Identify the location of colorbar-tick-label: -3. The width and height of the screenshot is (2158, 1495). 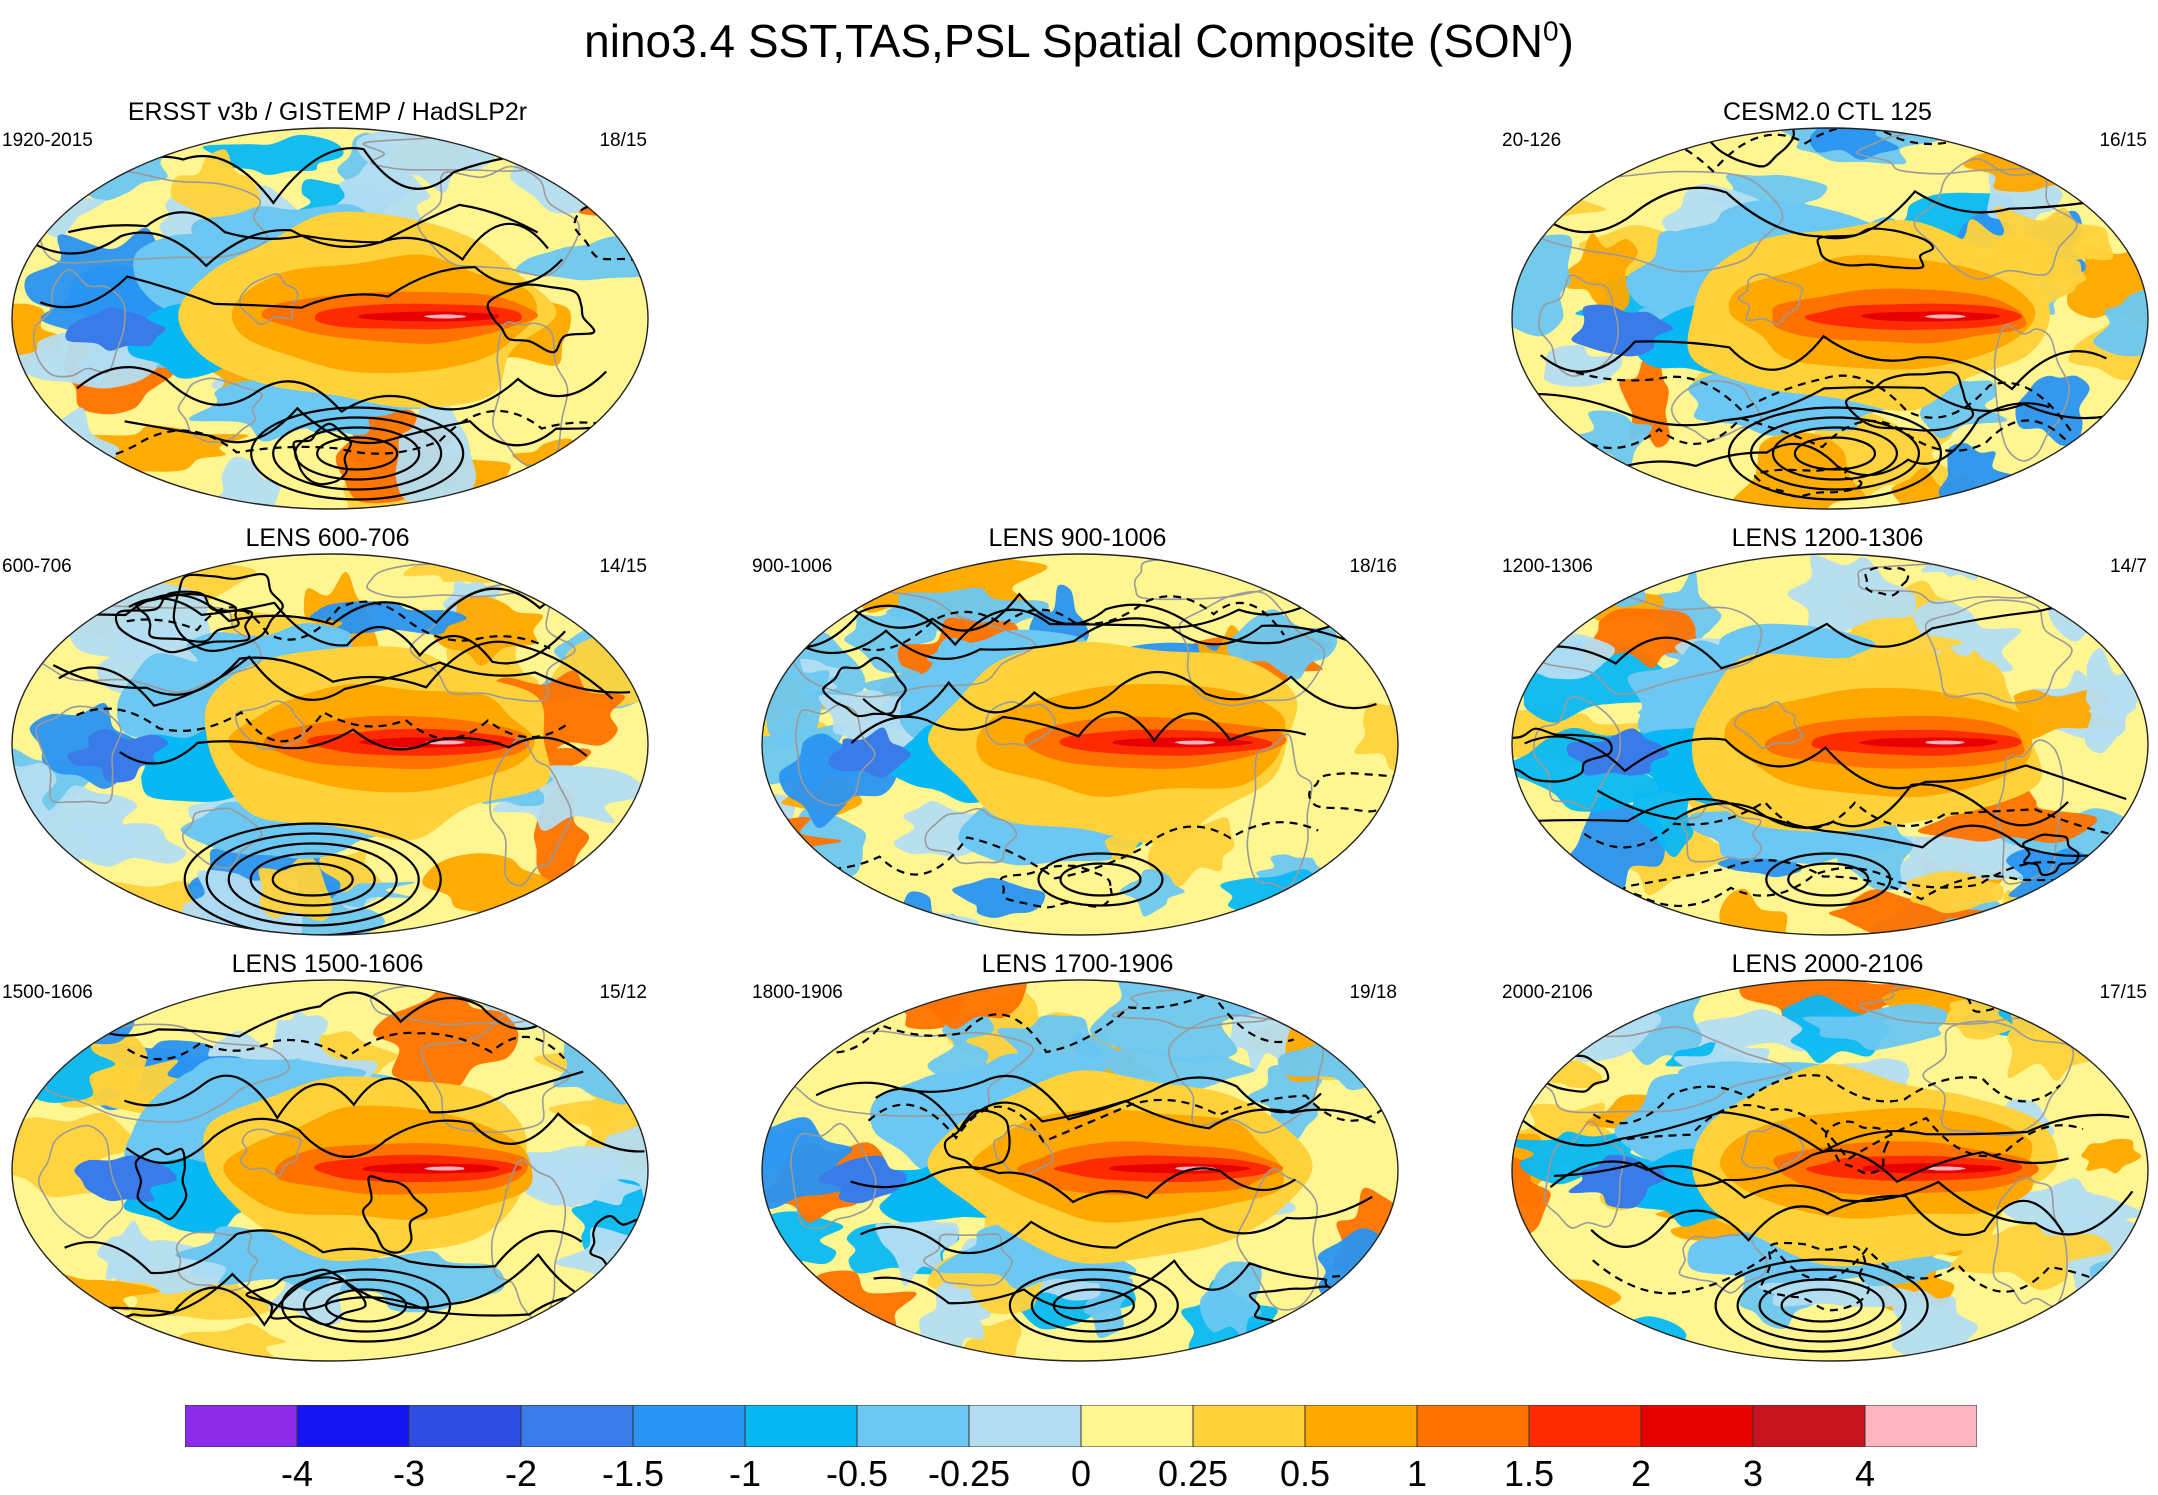
(409, 1473).